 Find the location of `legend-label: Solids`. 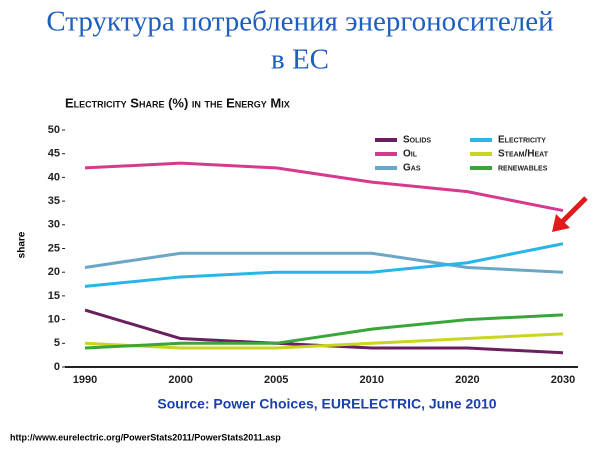

legend-label: Solids is located at coordinates (417, 140).